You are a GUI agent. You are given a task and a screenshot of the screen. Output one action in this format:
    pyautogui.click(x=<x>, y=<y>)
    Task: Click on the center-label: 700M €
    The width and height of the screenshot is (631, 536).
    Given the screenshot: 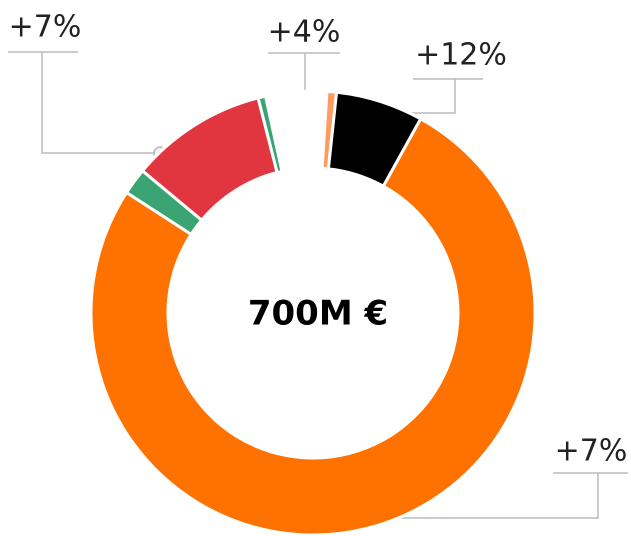 What is the action you would take?
    pyautogui.click(x=318, y=314)
    